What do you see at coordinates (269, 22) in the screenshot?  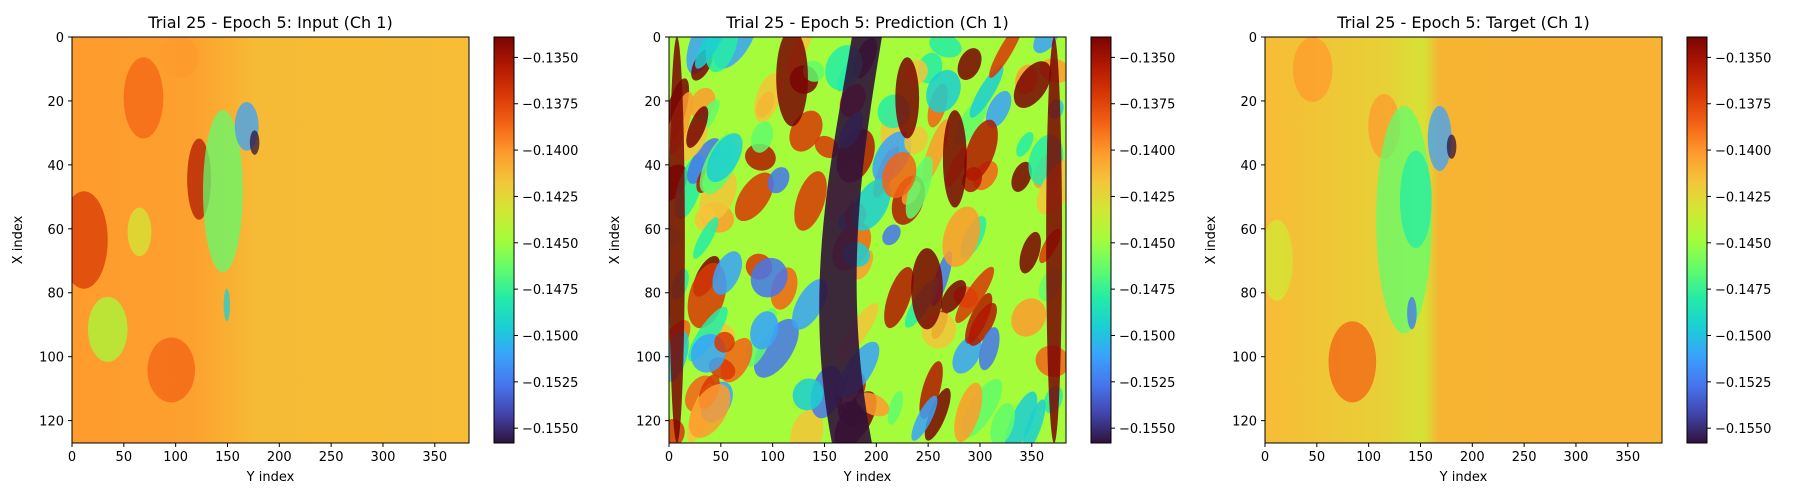 I see `chart-title: Trial 25 - Epoch 5: Input (Ch 1)` at bounding box center [269, 22].